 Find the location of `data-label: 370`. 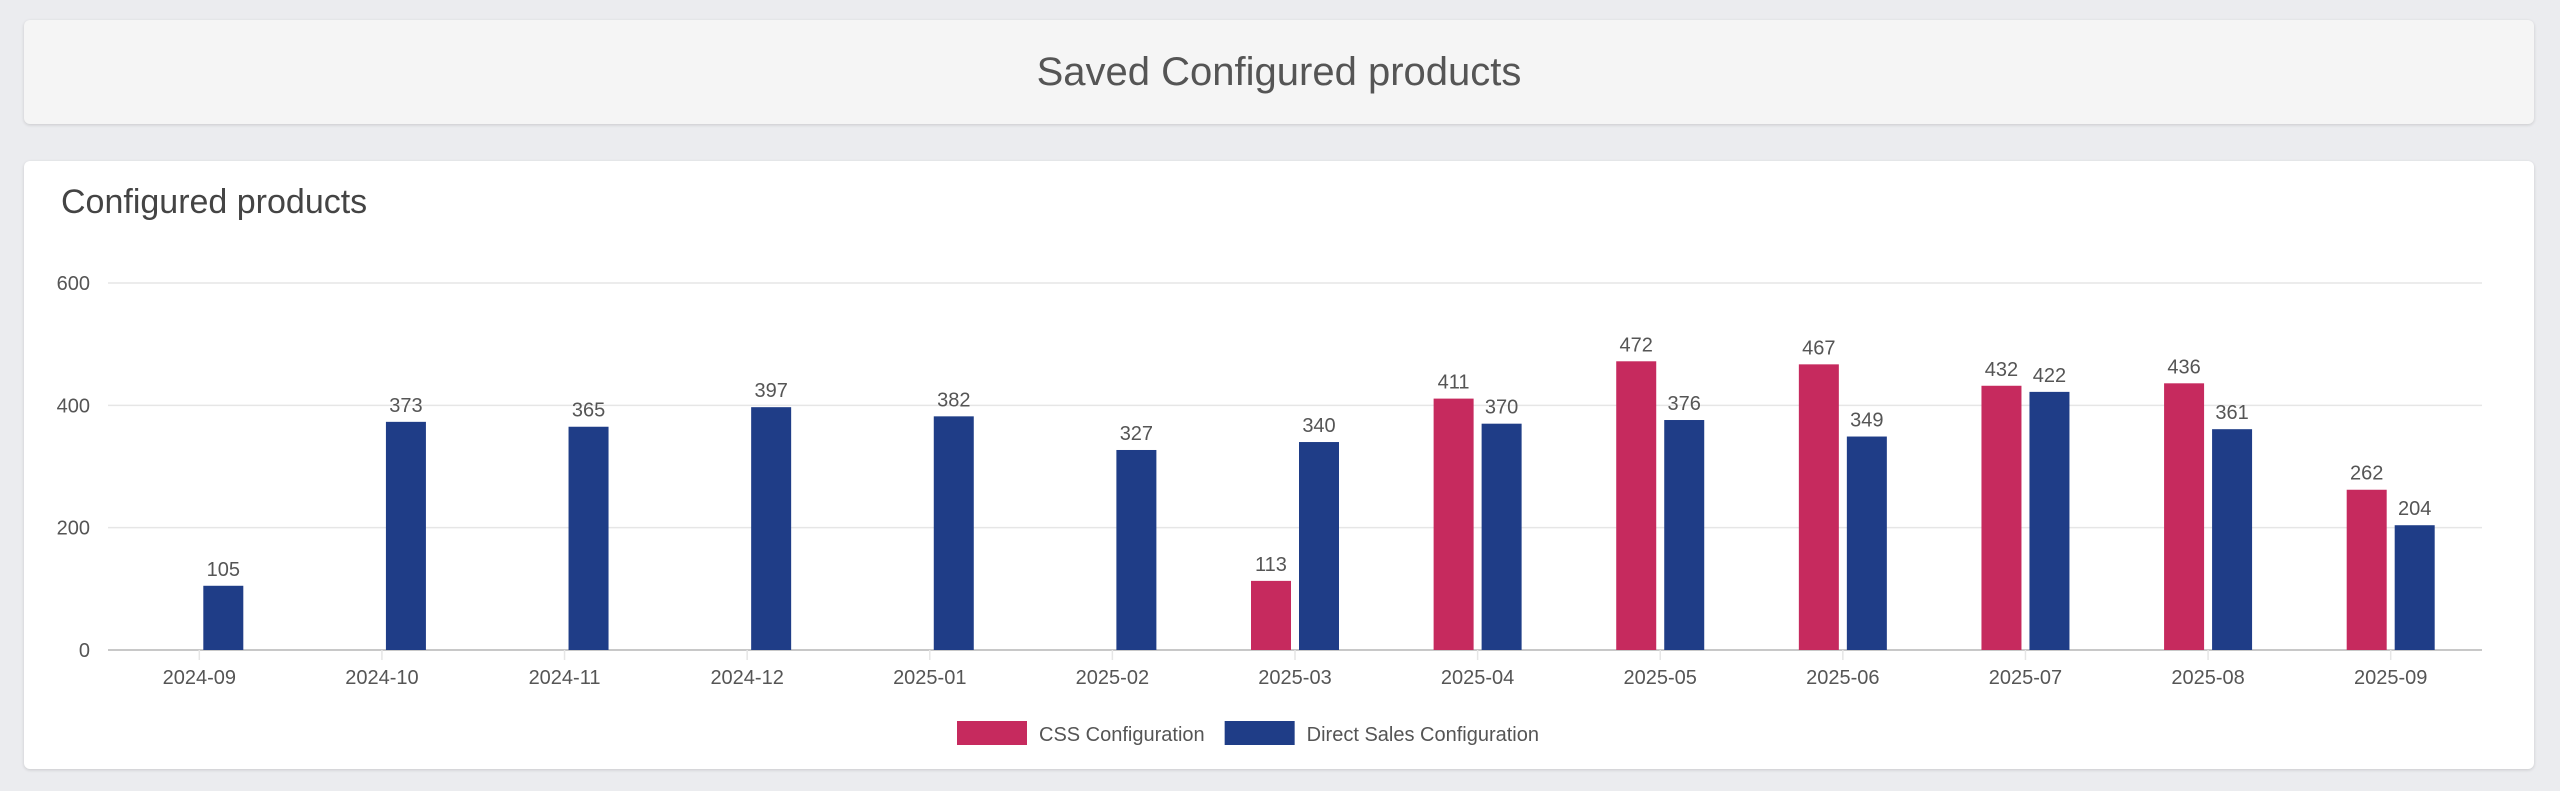

data-label: 370 is located at coordinates (1501, 408).